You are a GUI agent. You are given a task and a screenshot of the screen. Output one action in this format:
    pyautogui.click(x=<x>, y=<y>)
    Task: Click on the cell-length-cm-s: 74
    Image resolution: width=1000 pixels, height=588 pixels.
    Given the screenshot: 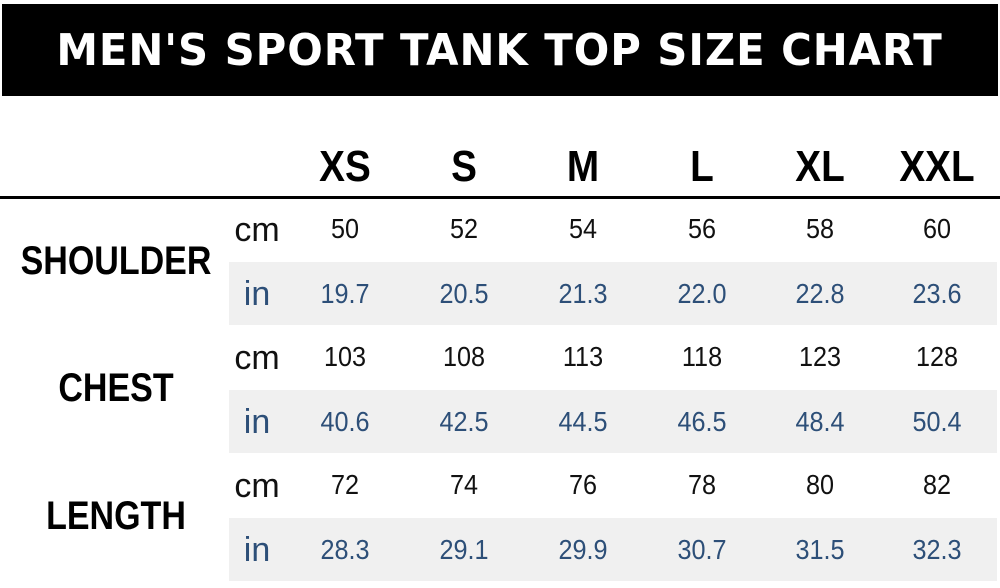 What is the action you would take?
    pyautogui.click(x=464, y=484)
    